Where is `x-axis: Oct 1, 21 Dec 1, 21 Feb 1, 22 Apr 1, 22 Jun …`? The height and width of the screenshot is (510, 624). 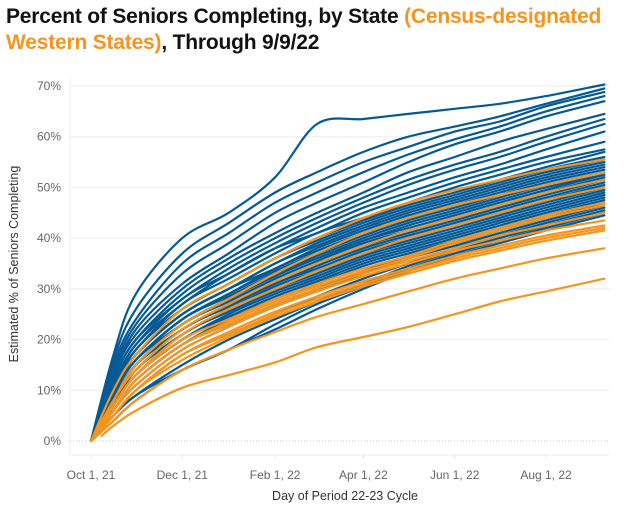 x-axis: Oct 1, 21 Dec 1, 21 Feb 1, 22 Apr 1, 22 Jun … is located at coordinates (319, 468).